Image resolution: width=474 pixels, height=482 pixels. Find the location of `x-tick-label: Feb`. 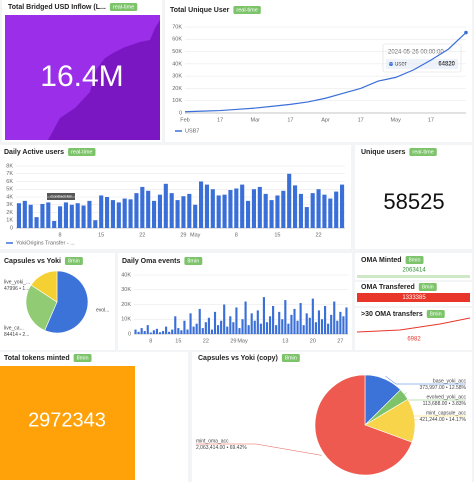

x-tick-label: Feb is located at coordinates (184, 120).